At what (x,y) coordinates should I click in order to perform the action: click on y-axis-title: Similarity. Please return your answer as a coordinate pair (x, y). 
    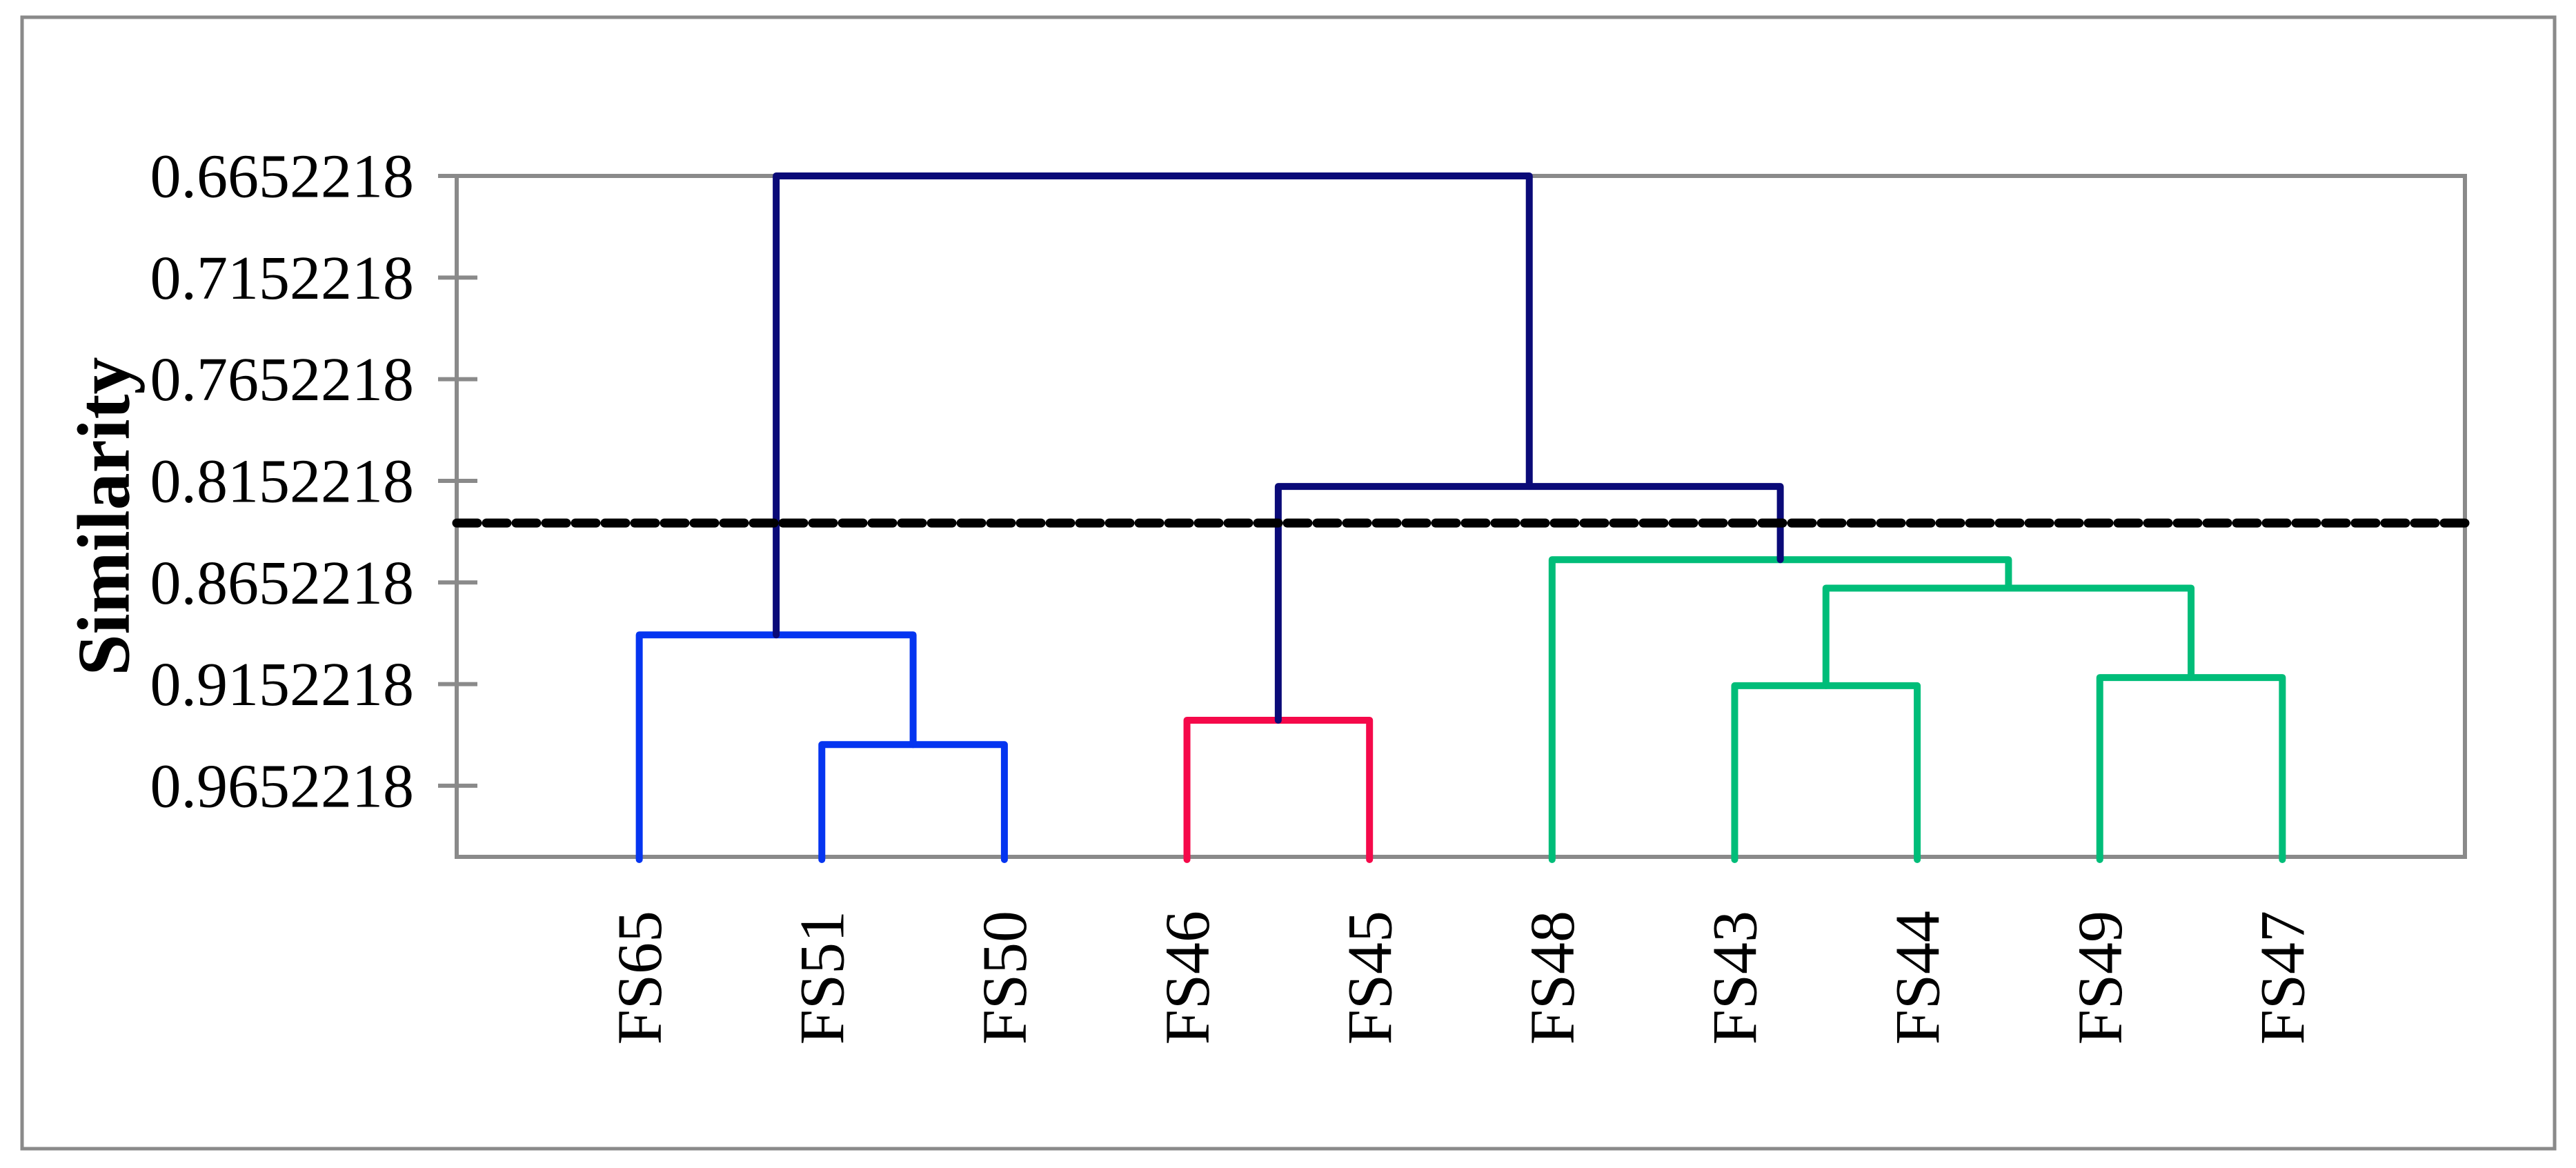
    Looking at the image, I should click on (104, 516).